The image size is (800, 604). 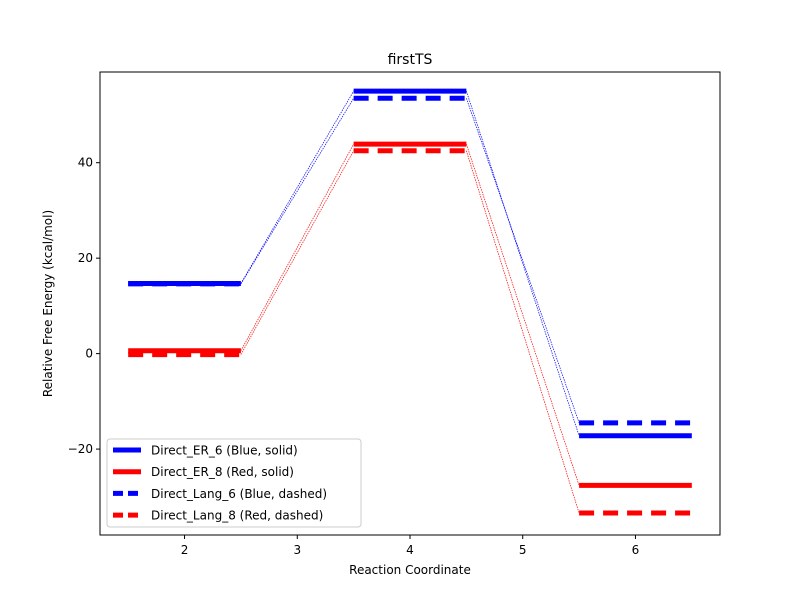 I want to click on y-axis-label: Relative Free Energy (kcal/mol), so click(x=48, y=303).